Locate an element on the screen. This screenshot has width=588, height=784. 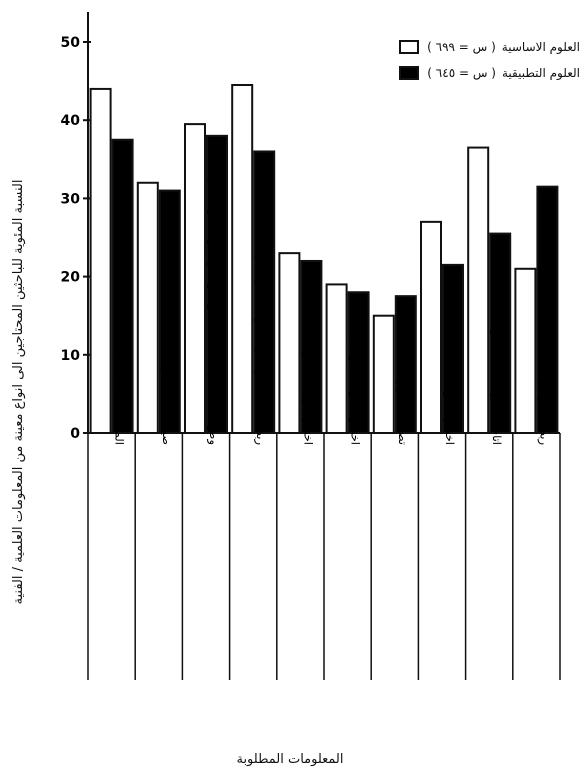
x-axis-label: المعلومات المطلوبة is located at coordinates (290, 759).